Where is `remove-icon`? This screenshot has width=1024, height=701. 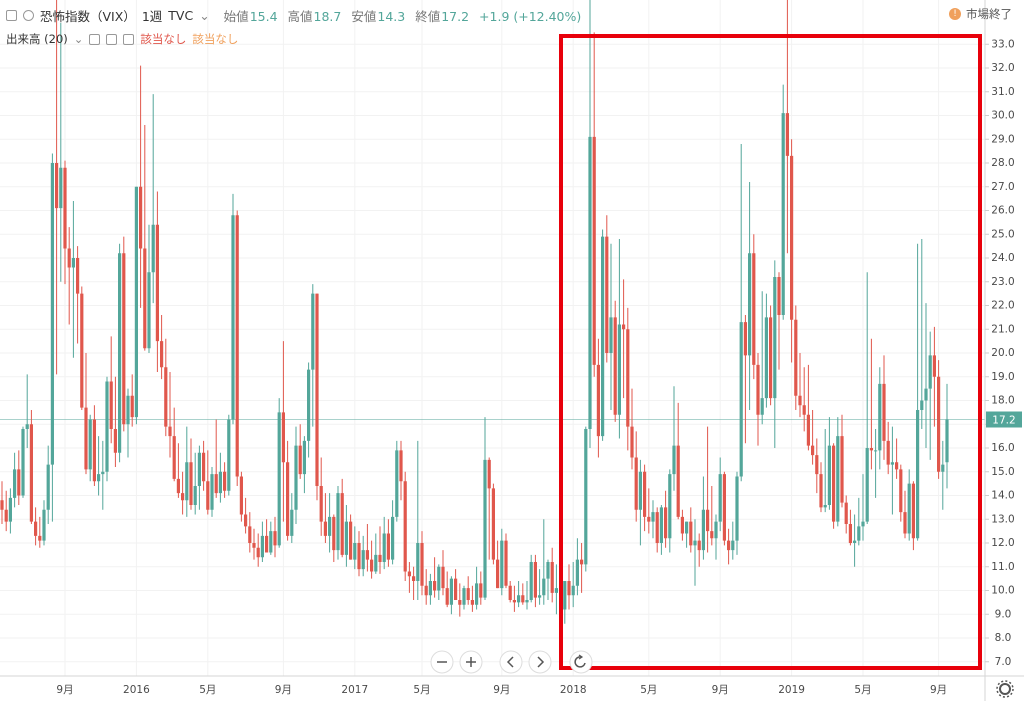 remove-icon is located at coordinates (129, 39).